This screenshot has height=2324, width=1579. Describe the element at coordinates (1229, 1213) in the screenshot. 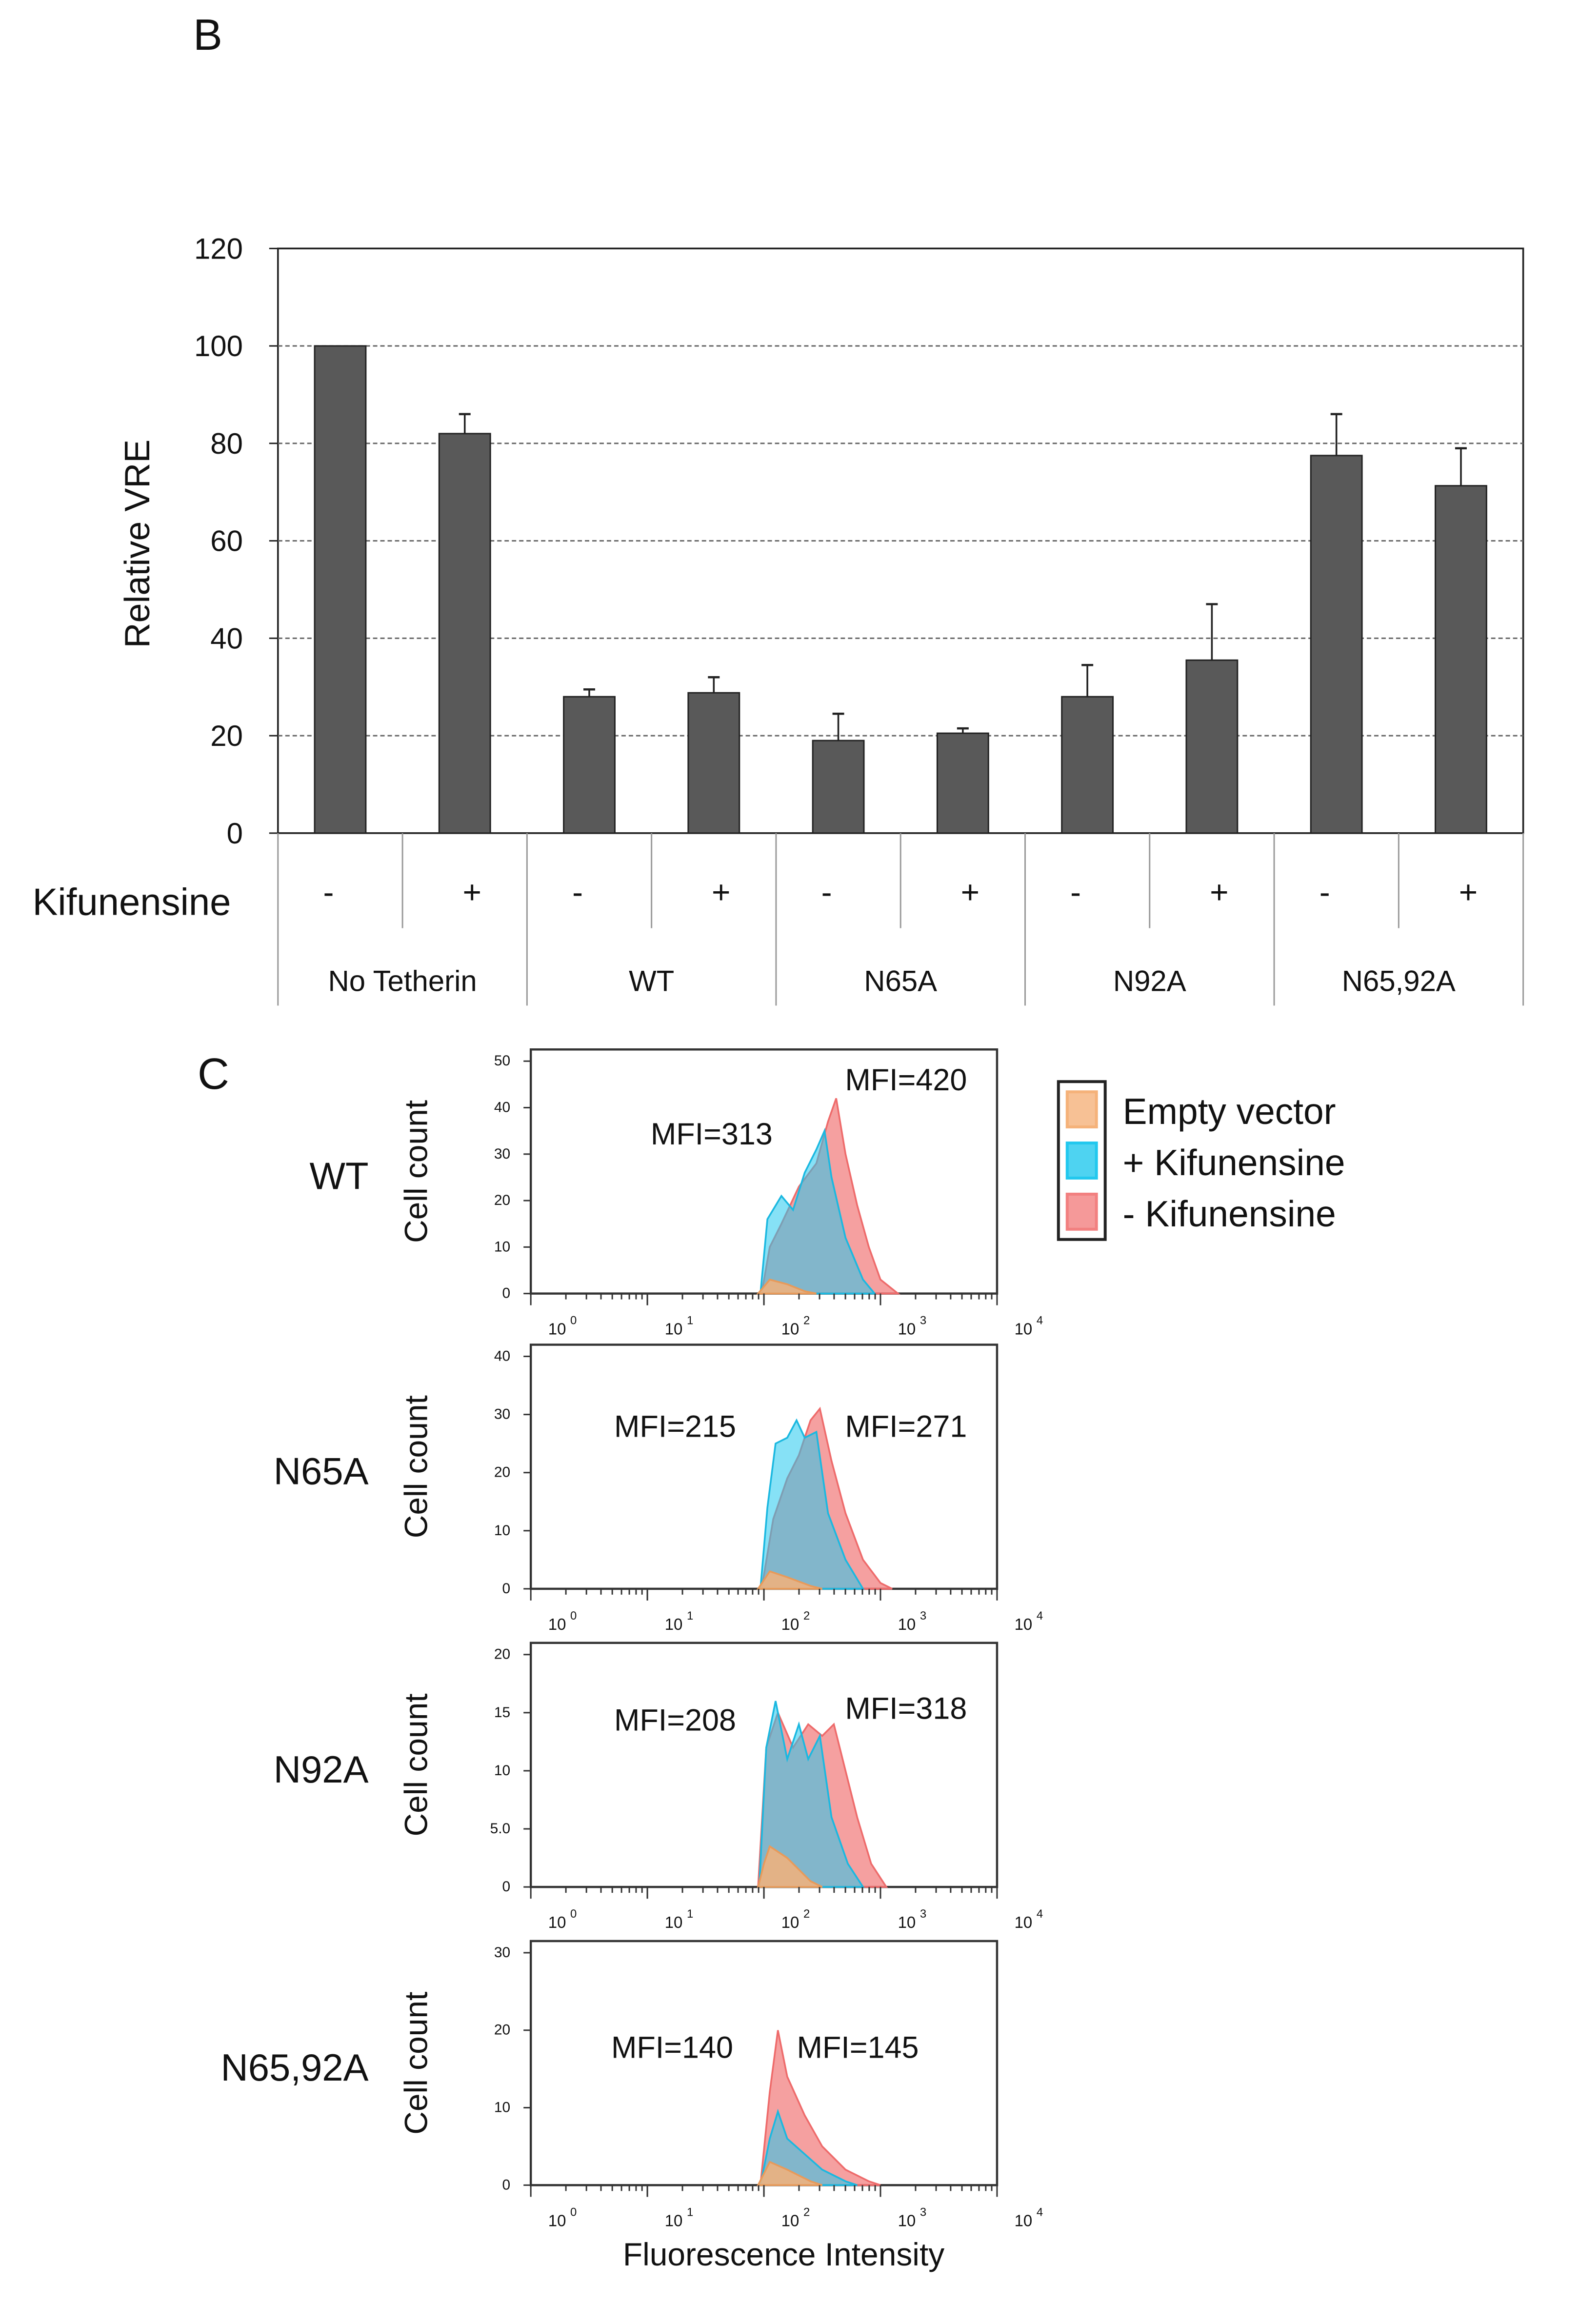

I see `legend-entry: - Kifunensine` at that location.